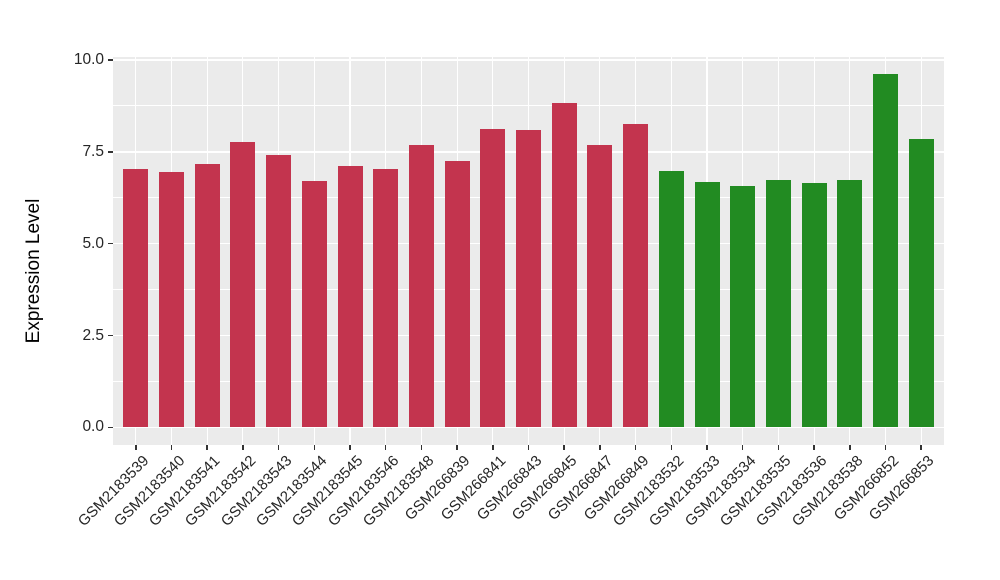  I want to click on bar-GSM2183542, so click(243, 284).